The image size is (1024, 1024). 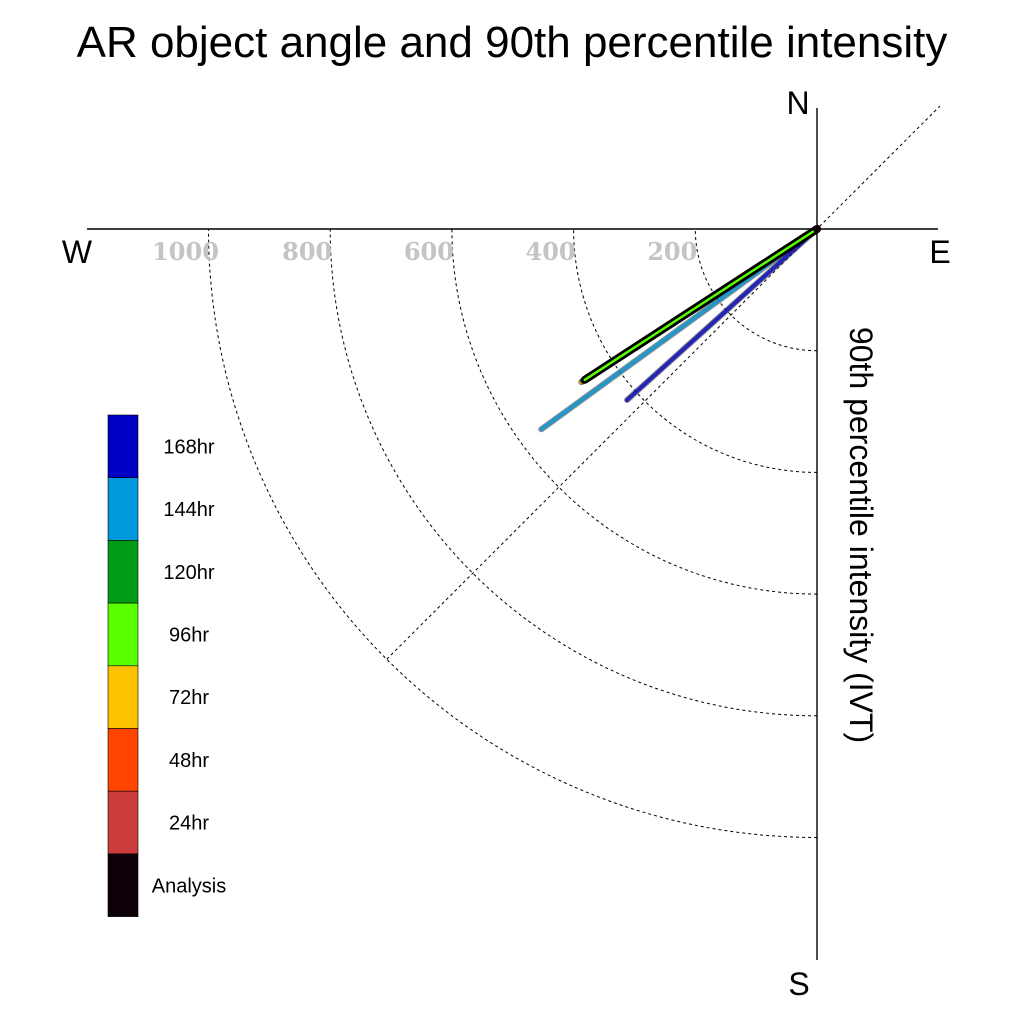 I want to click on legend-label-72hr: 72hr, so click(x=189, y=698).